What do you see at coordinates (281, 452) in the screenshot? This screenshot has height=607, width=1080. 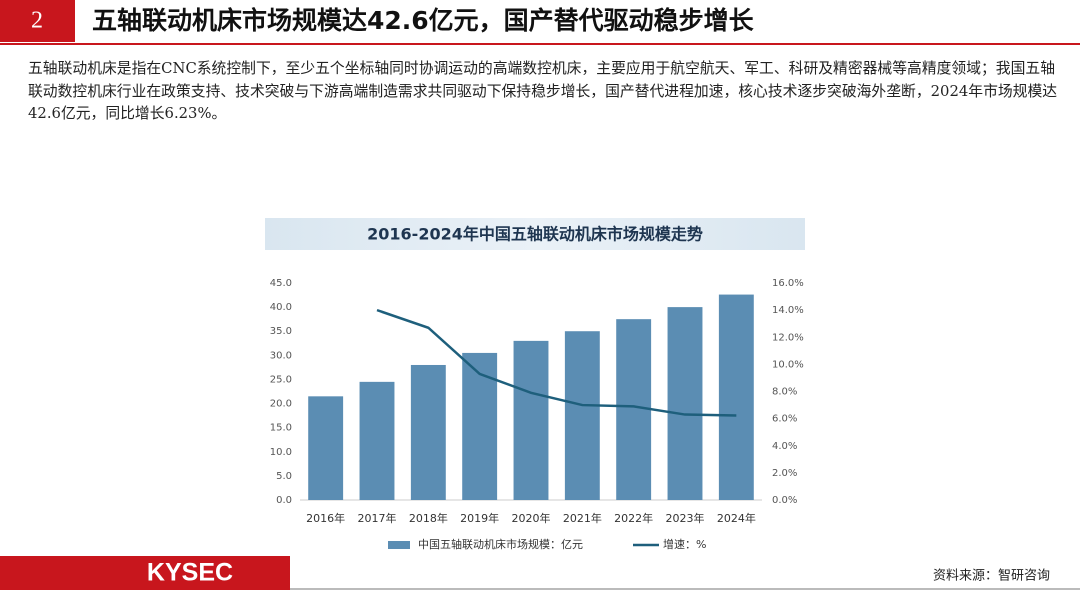 I see `y-tick-label: 10.0` at bounding box center [281, 452].